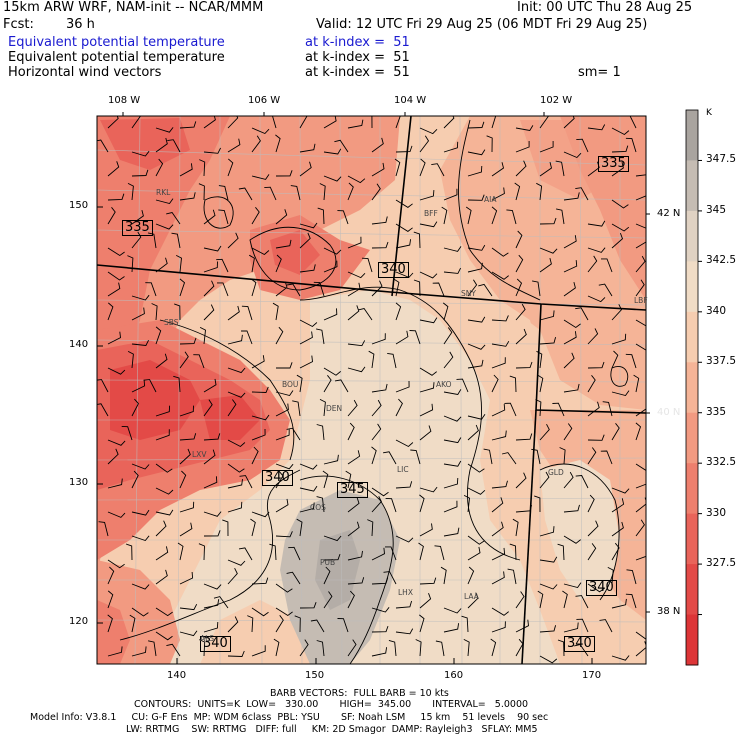 The height and width of the screenshot is (740, 740). Describe the element at coordinates (490, 199) in the screenshot. I see `station-label: AIA` at that location.